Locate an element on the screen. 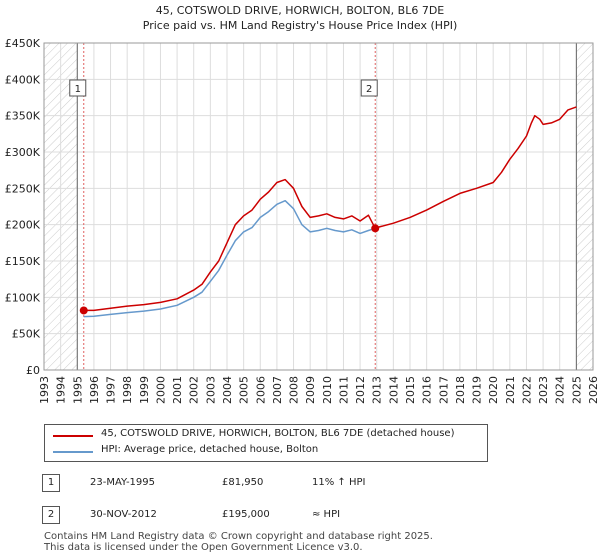  y-tick-label: £0 is located at coordinates (33, 370).